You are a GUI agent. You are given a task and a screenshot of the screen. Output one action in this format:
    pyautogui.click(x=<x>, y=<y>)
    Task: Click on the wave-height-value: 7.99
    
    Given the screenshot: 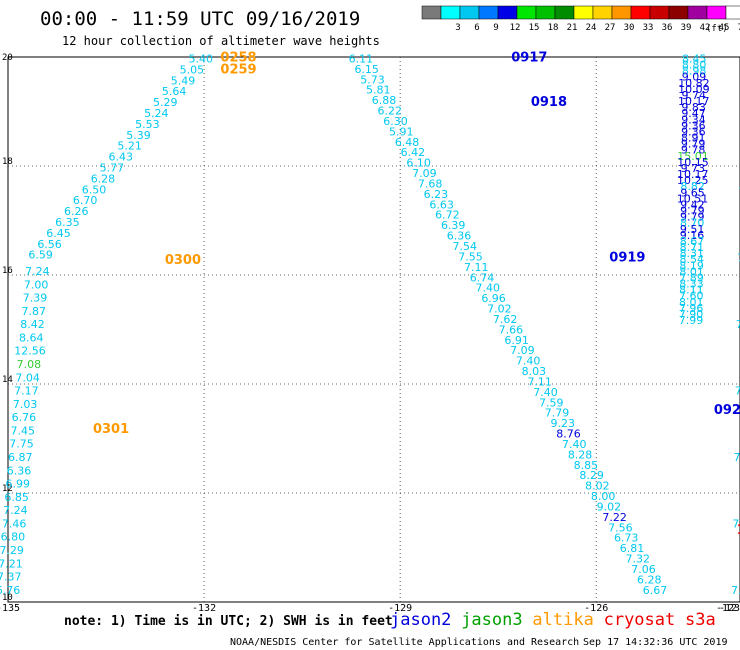 What is the action you would take?
    pyautogui.click(x=691, y=320)
    